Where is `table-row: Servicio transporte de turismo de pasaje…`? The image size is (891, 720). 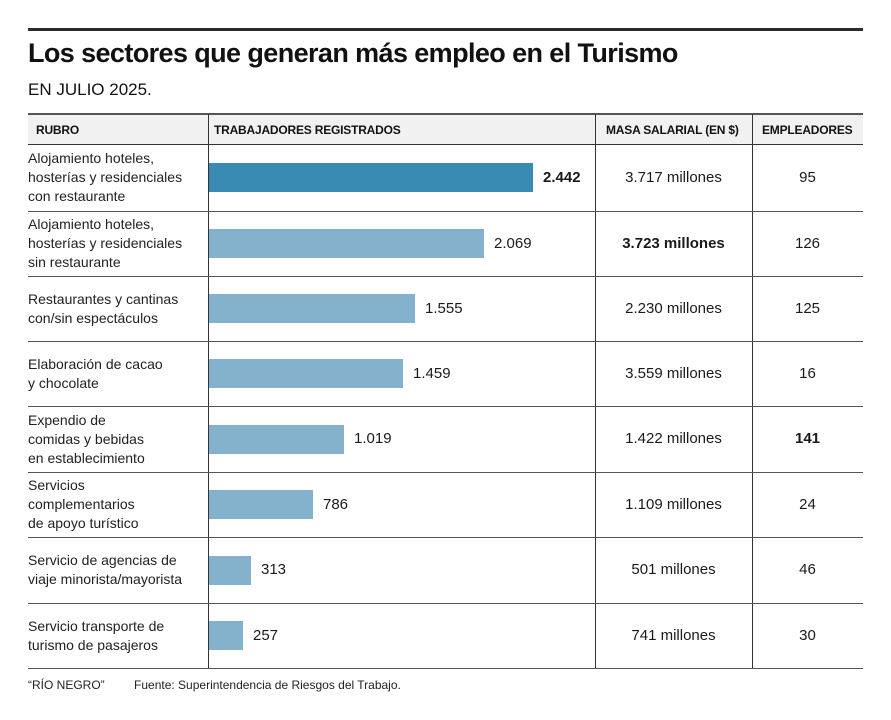
table-row: Servicio transporte de turismo de pasaje… is located at coordinates (445, 636).